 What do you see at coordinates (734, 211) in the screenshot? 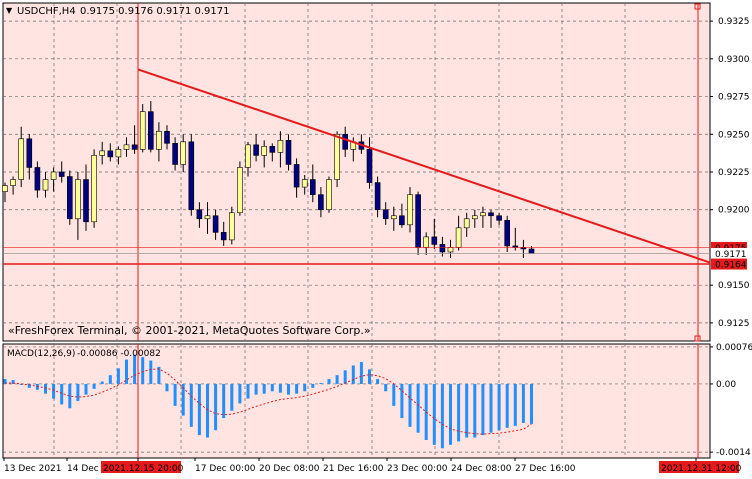
I see `price-tick-label: 0.9200` at bounding box center [734, 211].